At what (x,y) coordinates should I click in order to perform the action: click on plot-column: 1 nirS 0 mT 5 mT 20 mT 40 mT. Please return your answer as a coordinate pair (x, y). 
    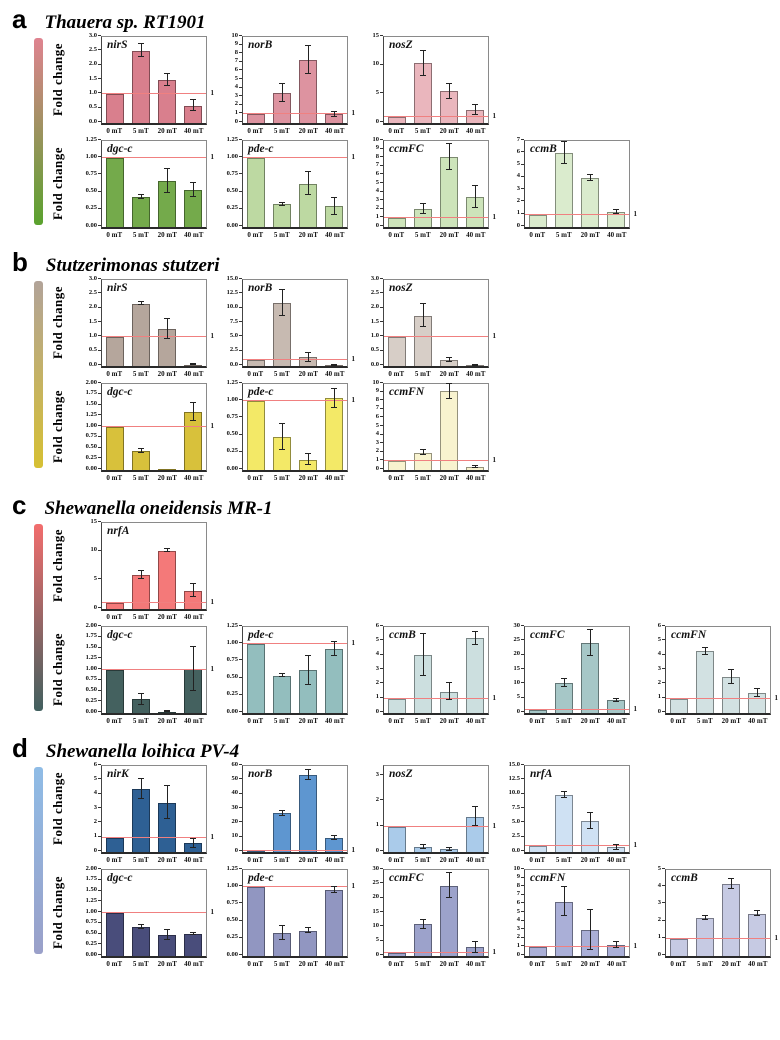
    Looking at the image, I should click on (157, 328).